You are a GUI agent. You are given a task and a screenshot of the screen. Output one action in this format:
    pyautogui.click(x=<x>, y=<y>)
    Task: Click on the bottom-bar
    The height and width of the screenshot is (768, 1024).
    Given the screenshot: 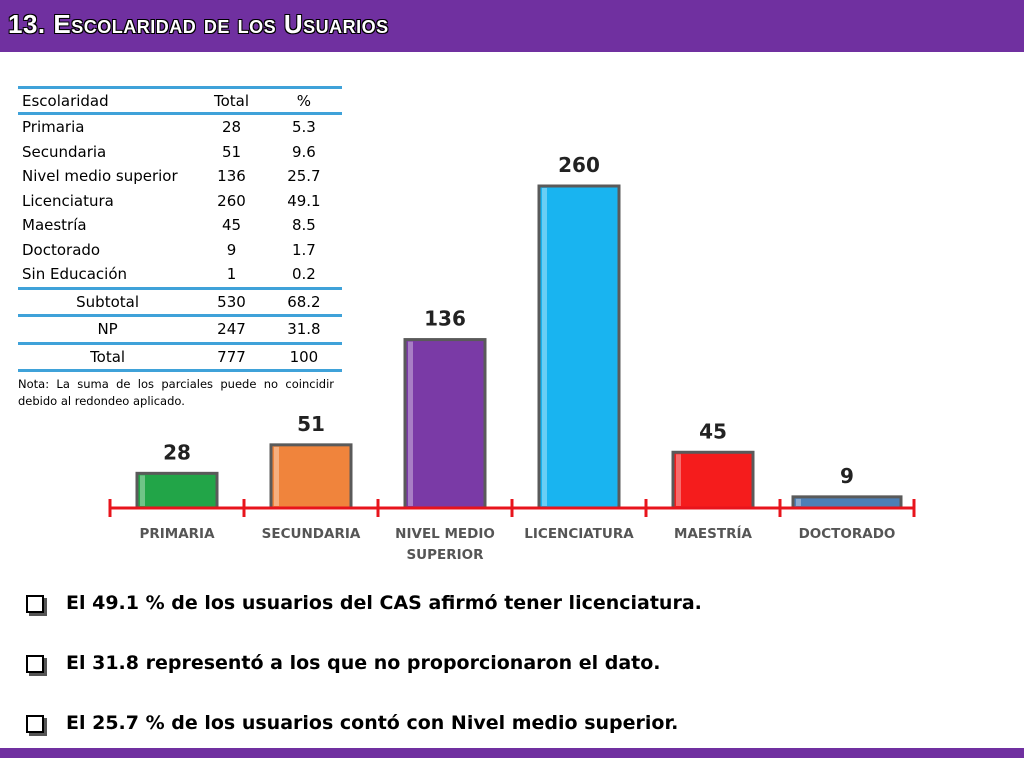 What is the action you would take?
    pyautogui.click(x=512, y=753)
    